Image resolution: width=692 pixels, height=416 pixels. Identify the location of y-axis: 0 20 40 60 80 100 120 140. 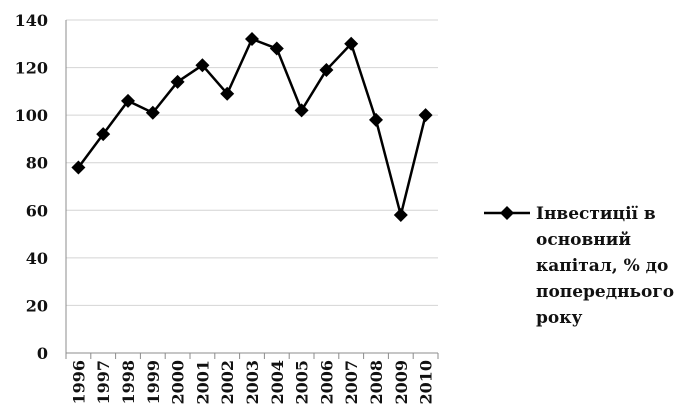
(41, 187).